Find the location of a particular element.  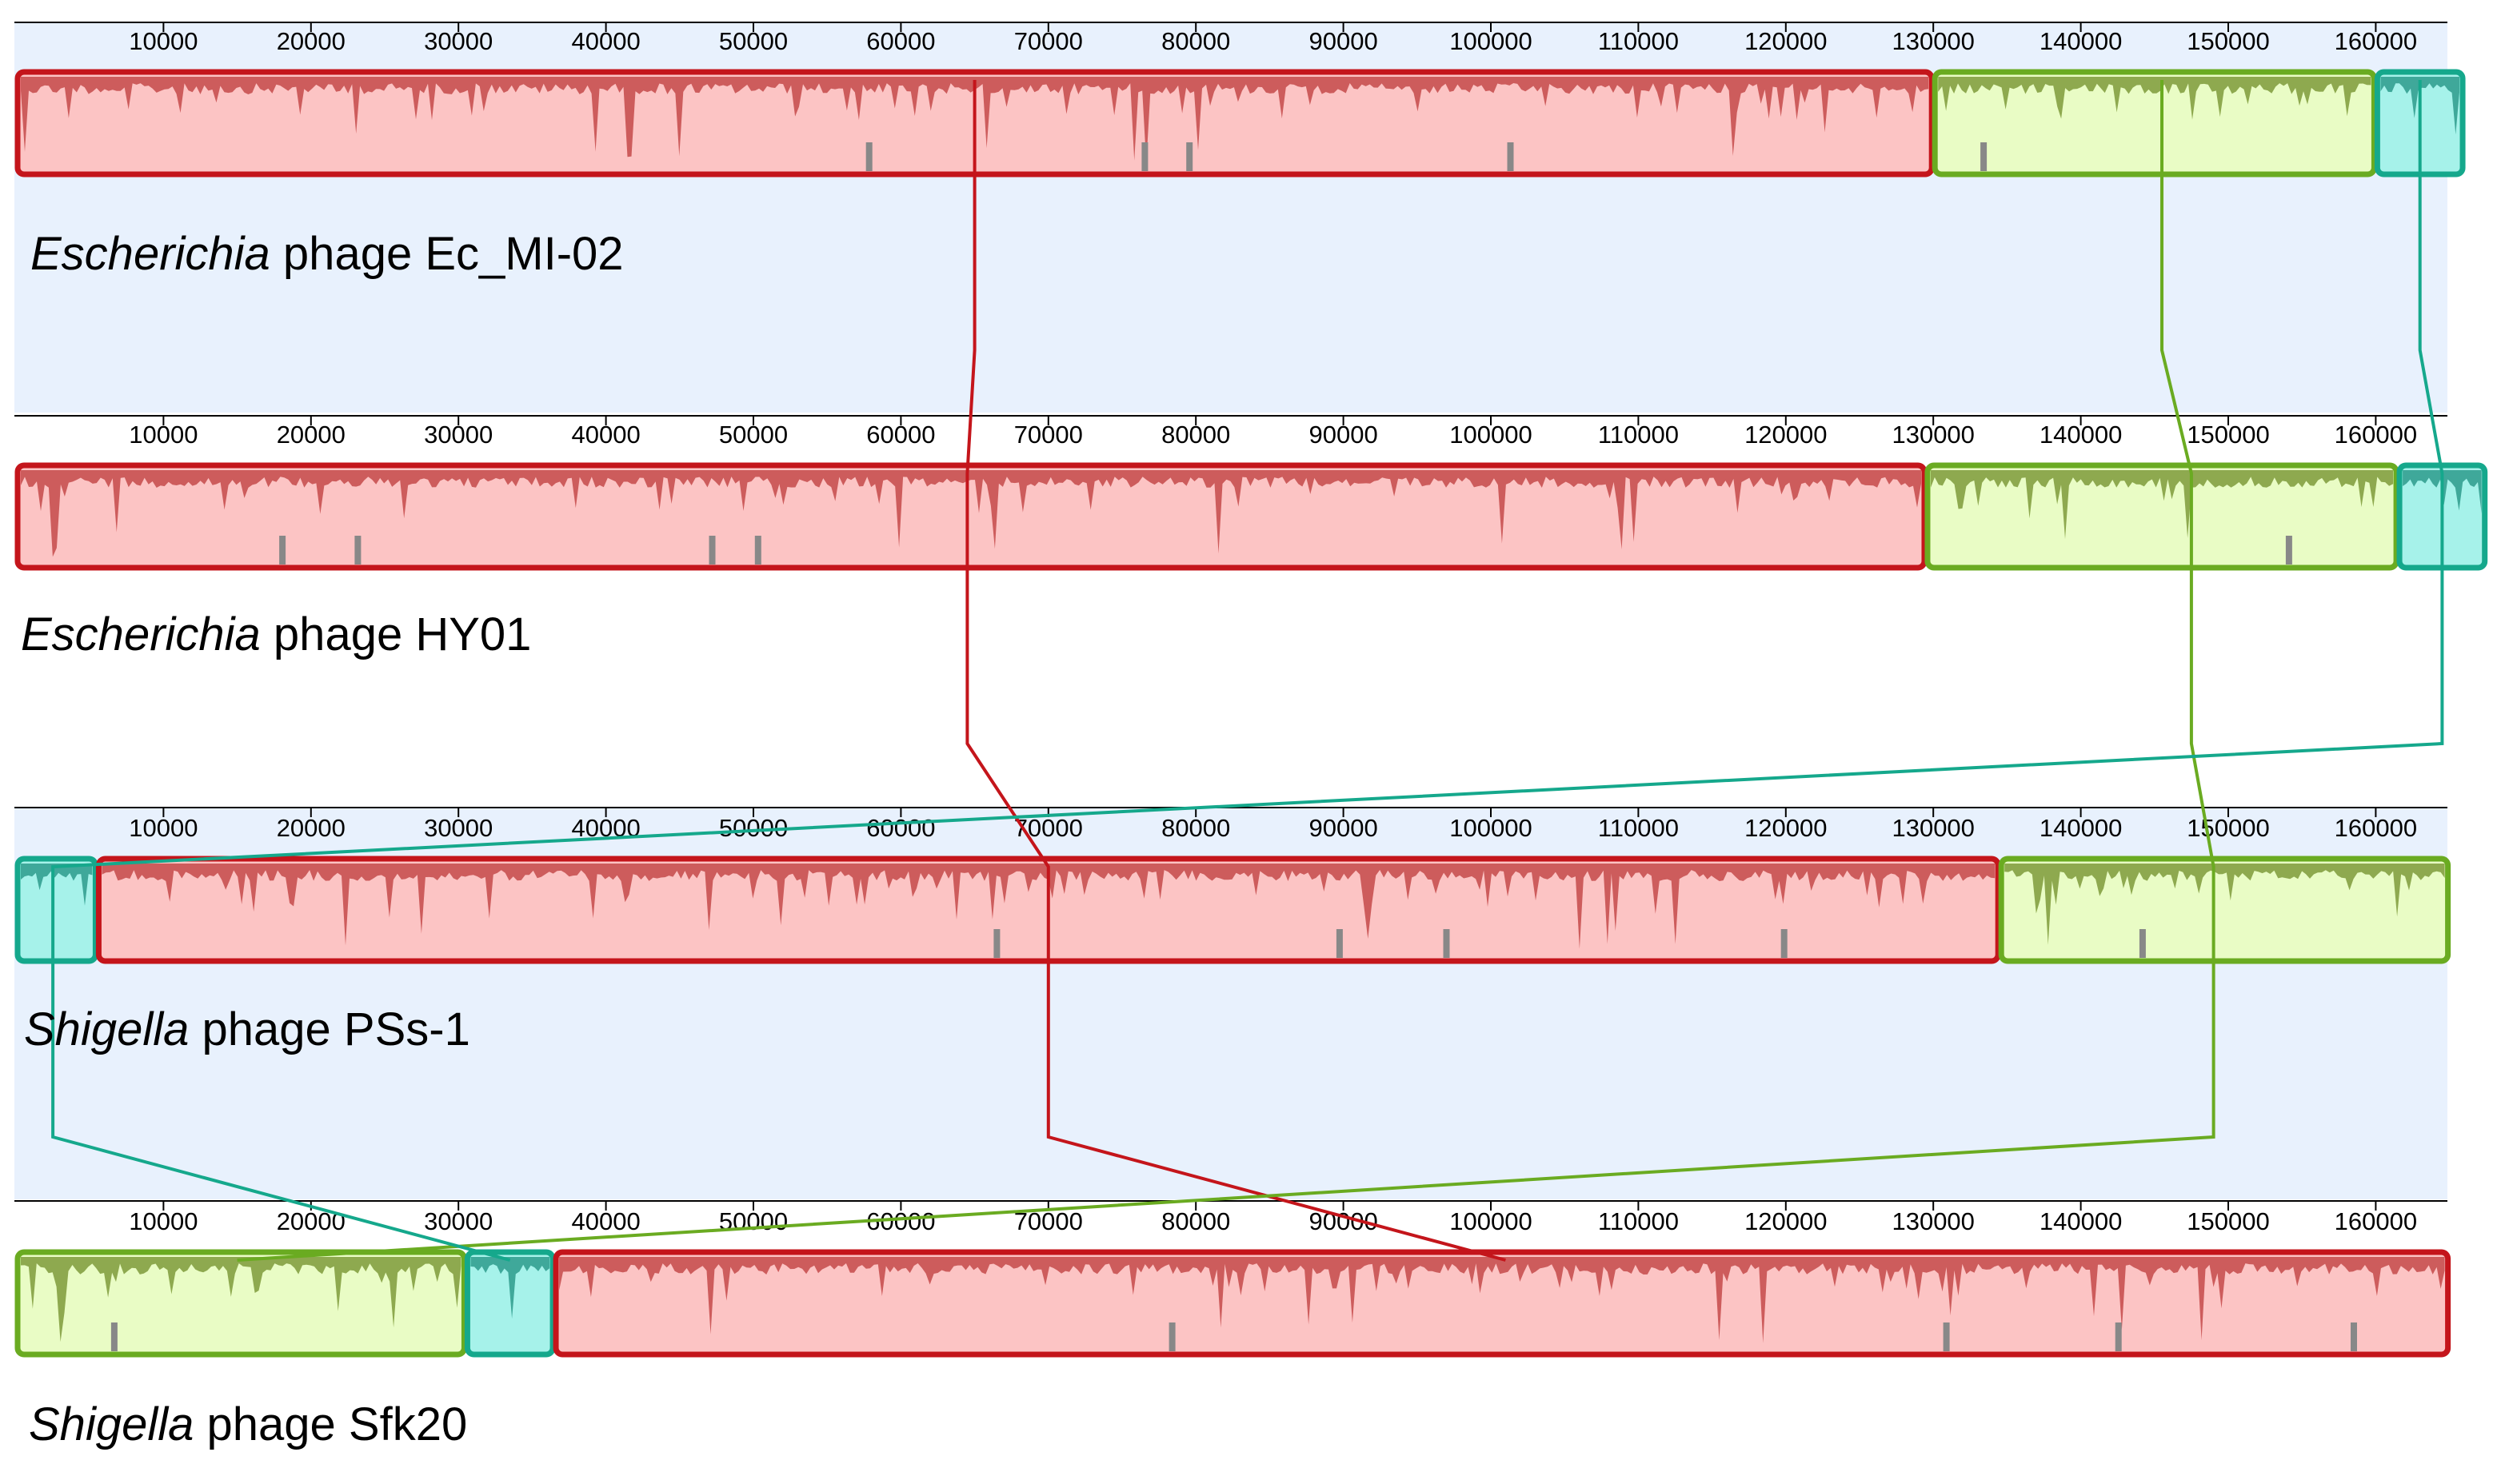

genome-name: phage HY01 is located at coordinates (396, 634).